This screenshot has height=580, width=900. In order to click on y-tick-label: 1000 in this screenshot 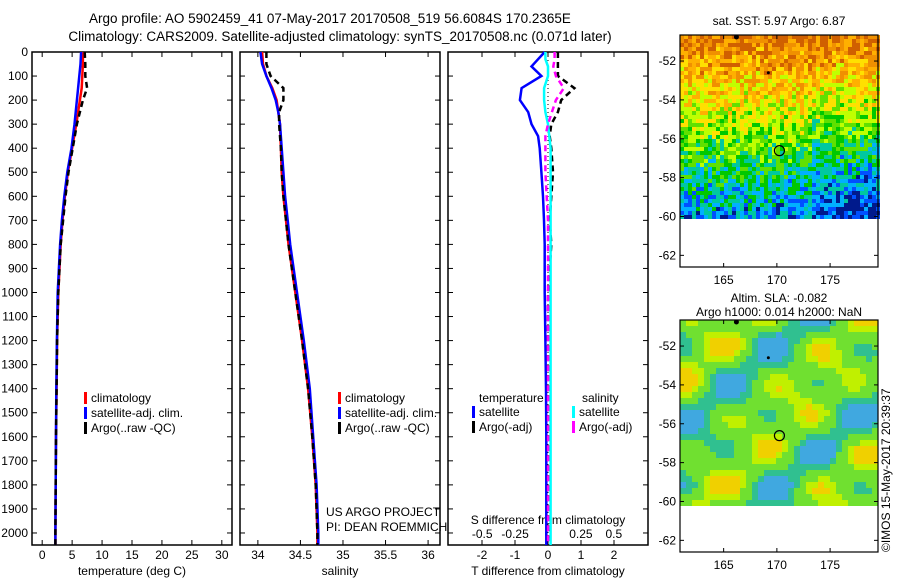, I will do `click(14, 292)`.